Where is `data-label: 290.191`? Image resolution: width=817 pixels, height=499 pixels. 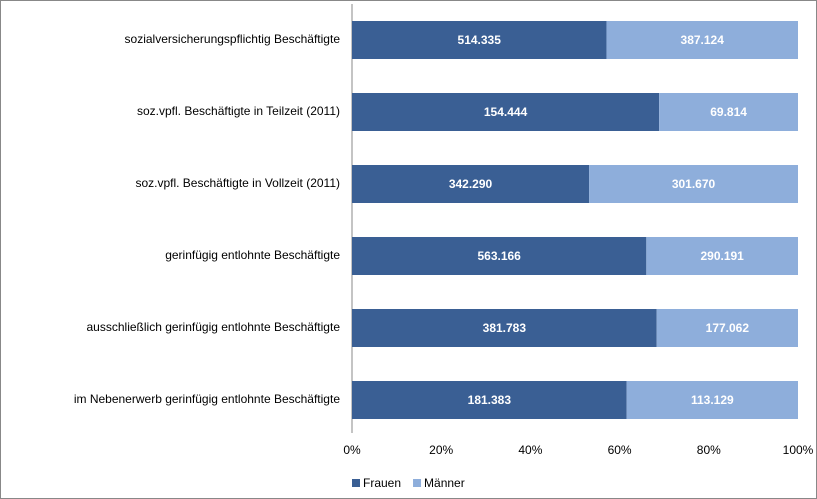 data-label: 290.191 is located at coordinates (722, 256).